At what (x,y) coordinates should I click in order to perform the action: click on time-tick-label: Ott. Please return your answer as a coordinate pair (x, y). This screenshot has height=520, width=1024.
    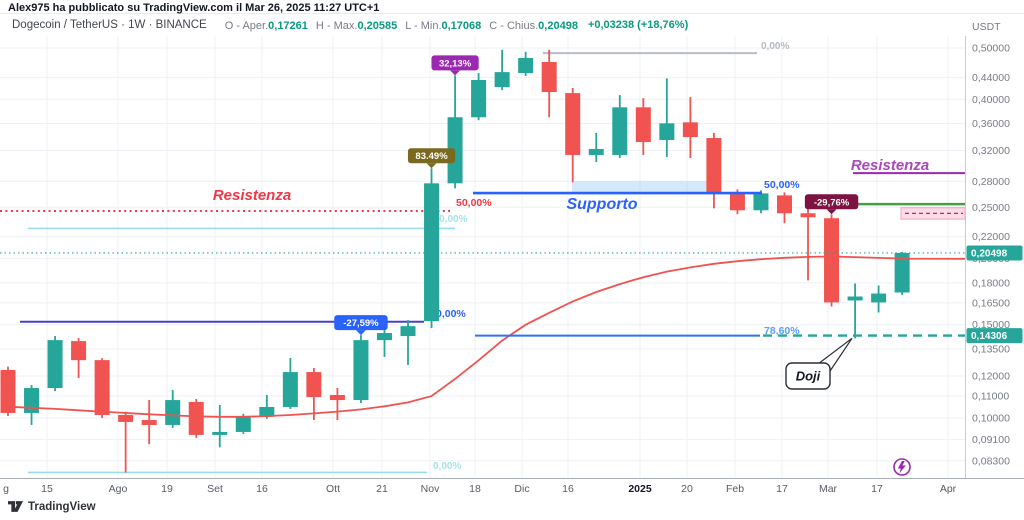
    Looking at the image, I should click on (333, 489).